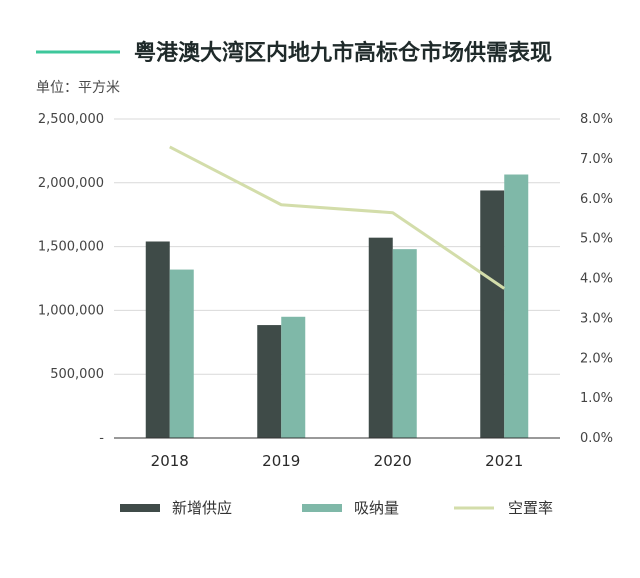  I want to click on bar-supply-2019, so click(269, 381).